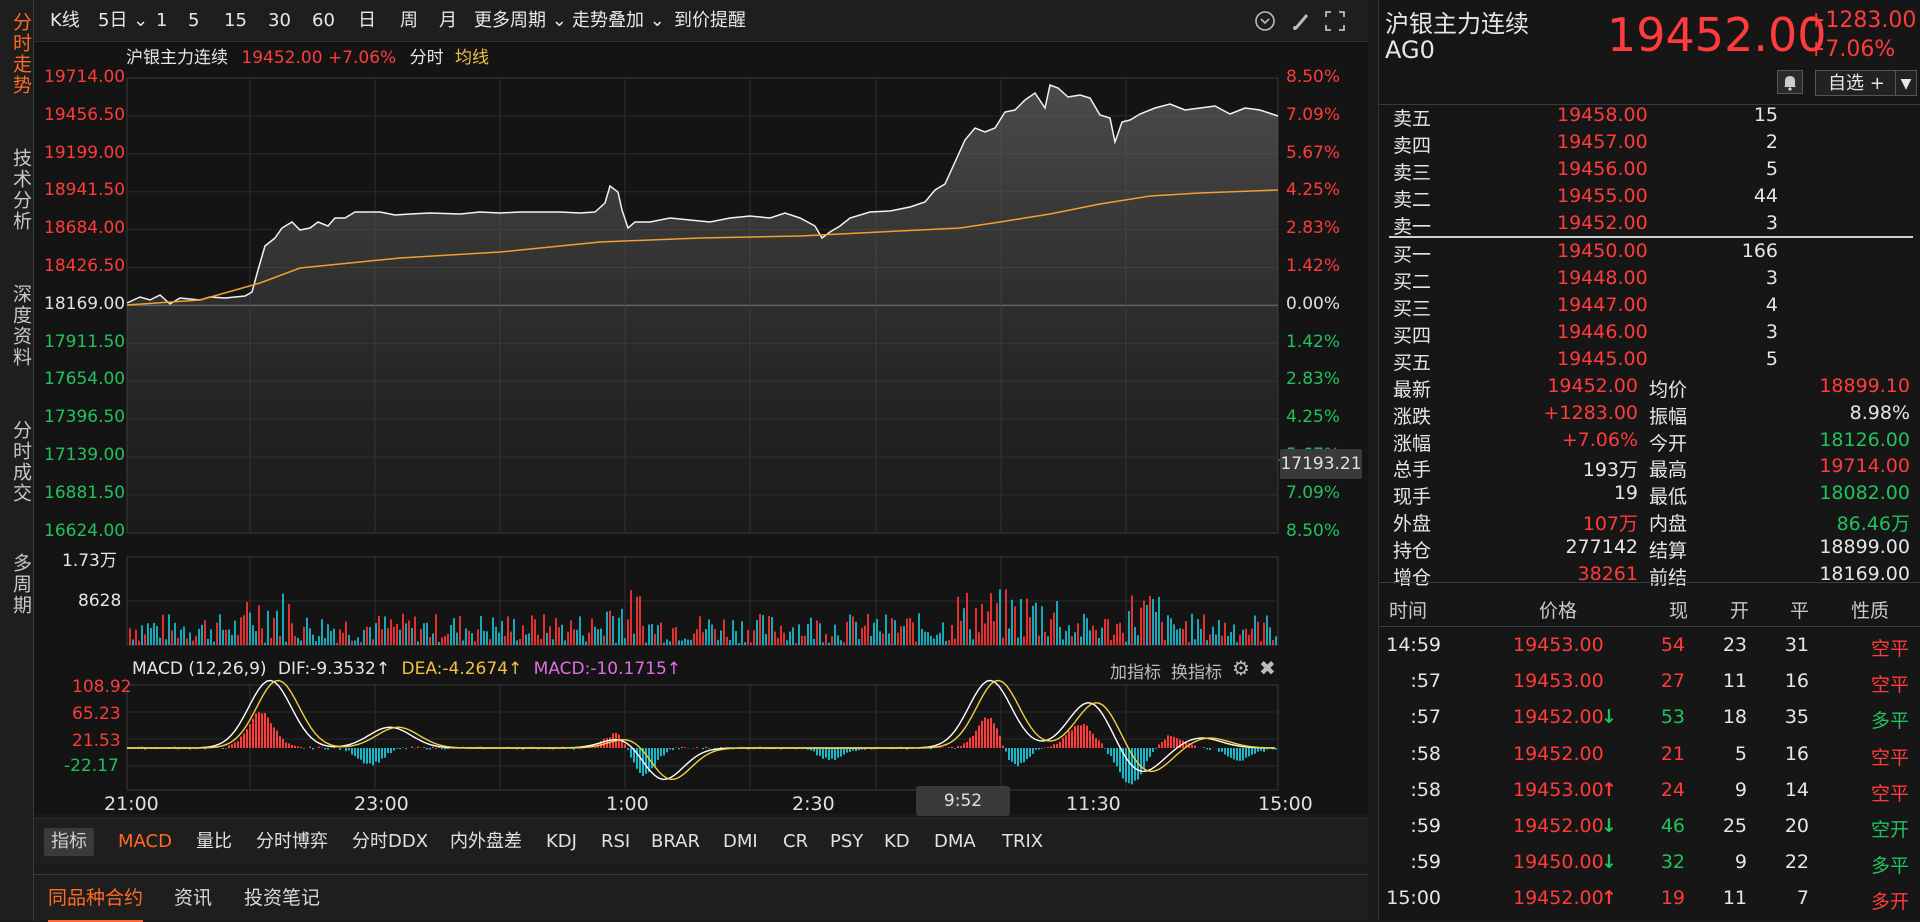 The width and height of the screenshot is (1920, 922). I want to click on book-level-price: 19447.00, so click(1602, 305).